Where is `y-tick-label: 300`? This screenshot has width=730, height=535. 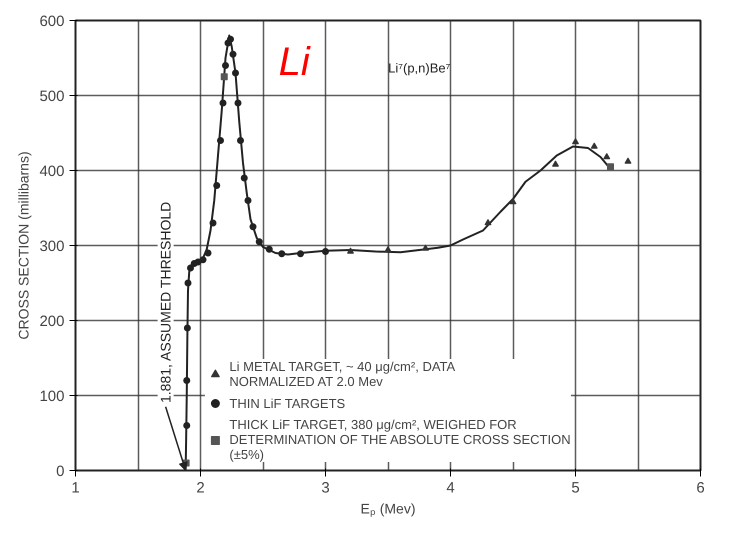 y-tick-label: 300 is located at coordinates (52, 246).